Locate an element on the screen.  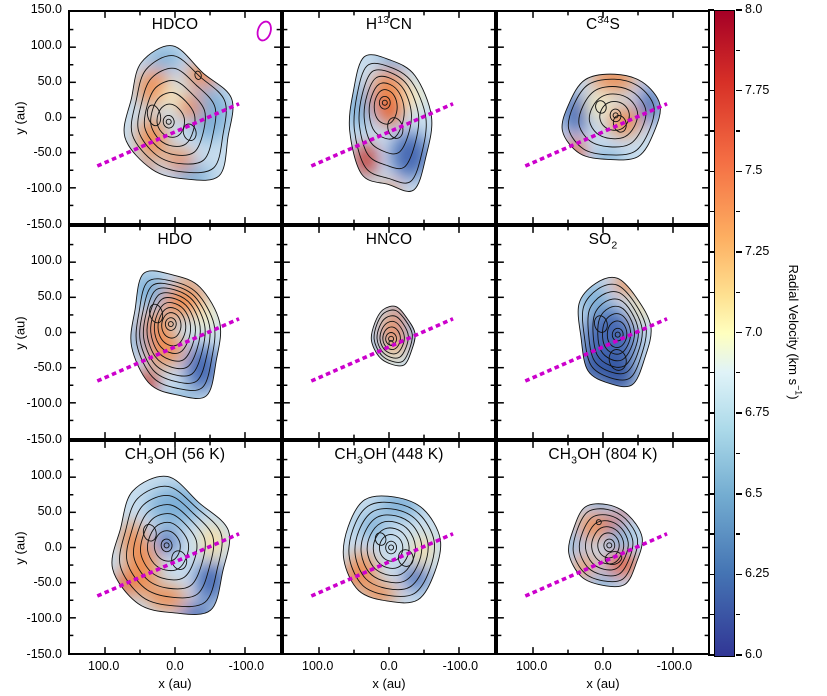
panel-title: H13CN is located at coordinates (389, 24).